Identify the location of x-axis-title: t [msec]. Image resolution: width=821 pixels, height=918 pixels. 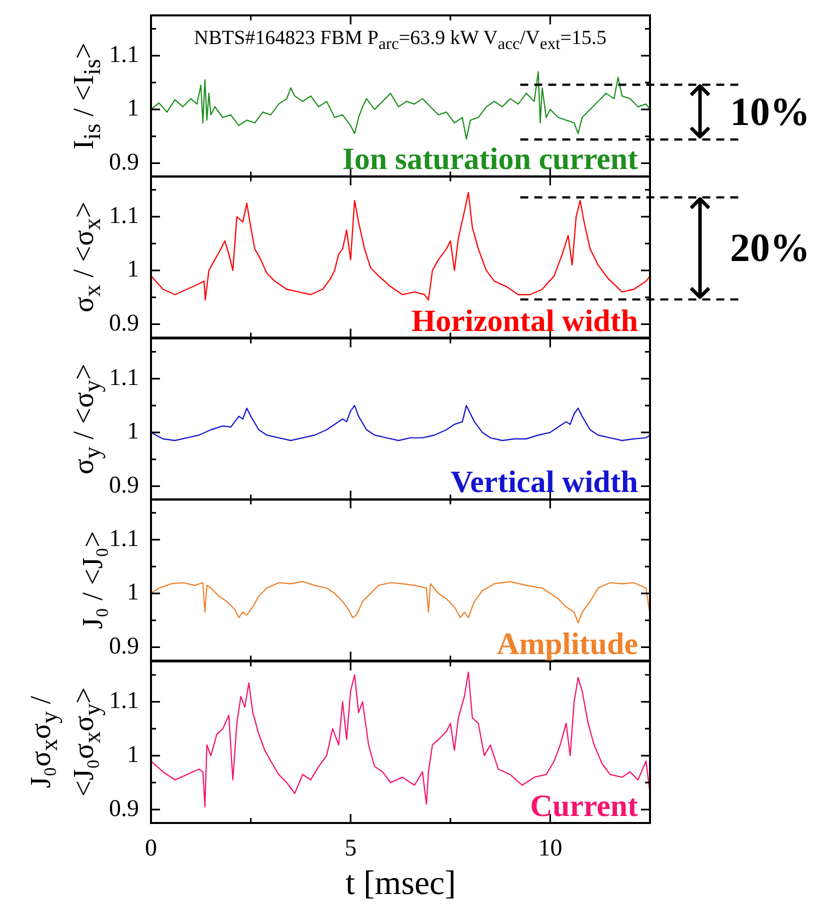
(401, 883).